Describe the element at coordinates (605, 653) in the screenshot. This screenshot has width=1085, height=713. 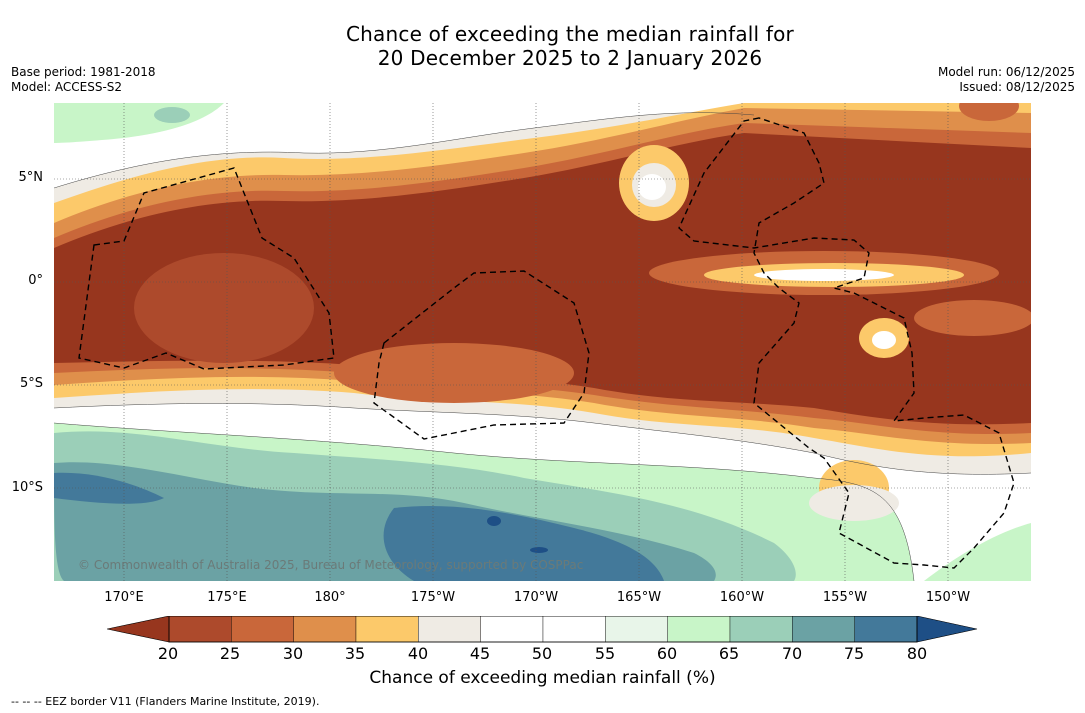
I see `colorbar-tick-55: 55` at that location.